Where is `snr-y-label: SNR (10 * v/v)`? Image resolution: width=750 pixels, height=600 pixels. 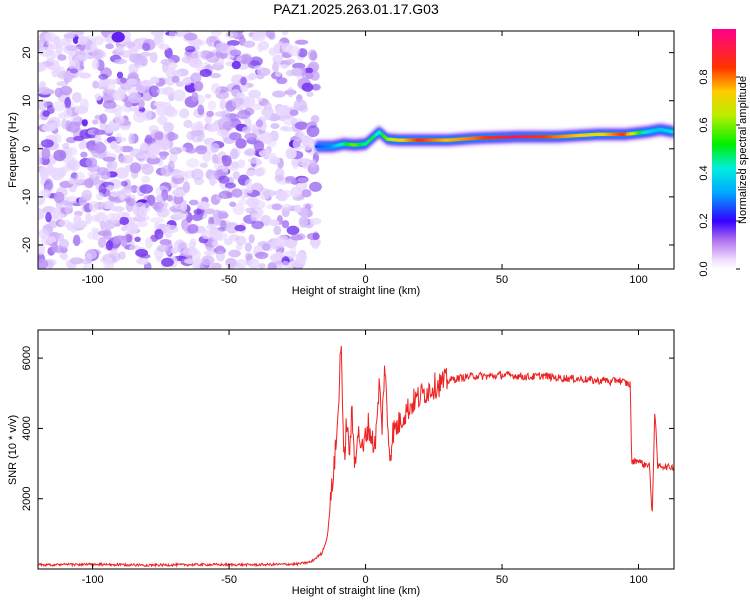 snr-y-label: SNR (10 * v/v) is located at coordinates (13, 450).